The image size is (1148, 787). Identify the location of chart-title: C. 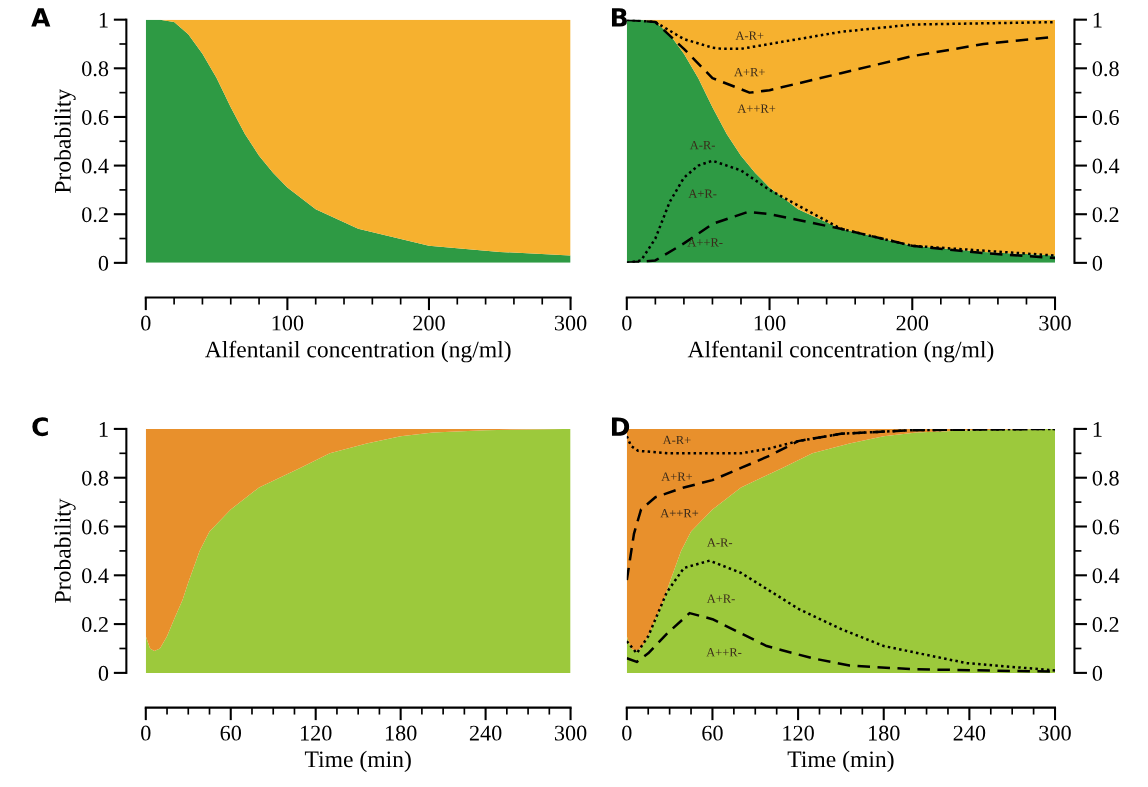
(40, 427).